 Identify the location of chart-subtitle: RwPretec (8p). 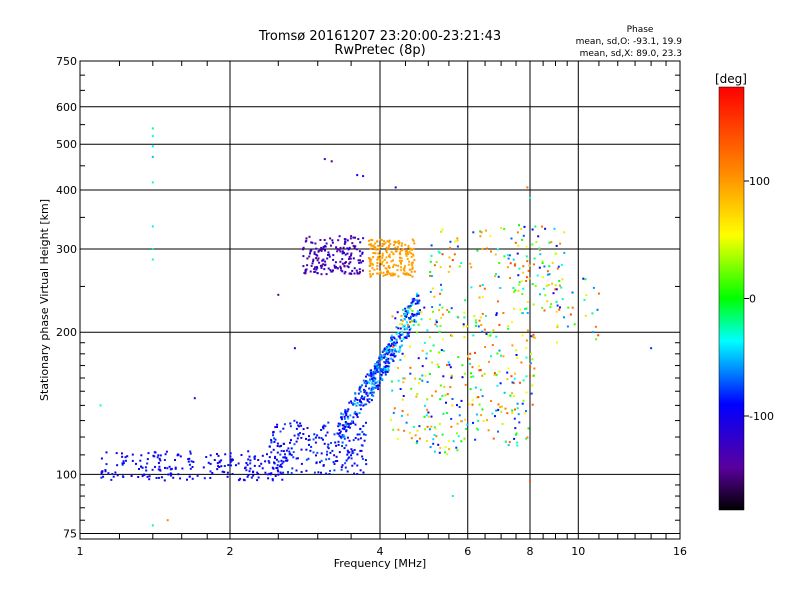
(379, 50).